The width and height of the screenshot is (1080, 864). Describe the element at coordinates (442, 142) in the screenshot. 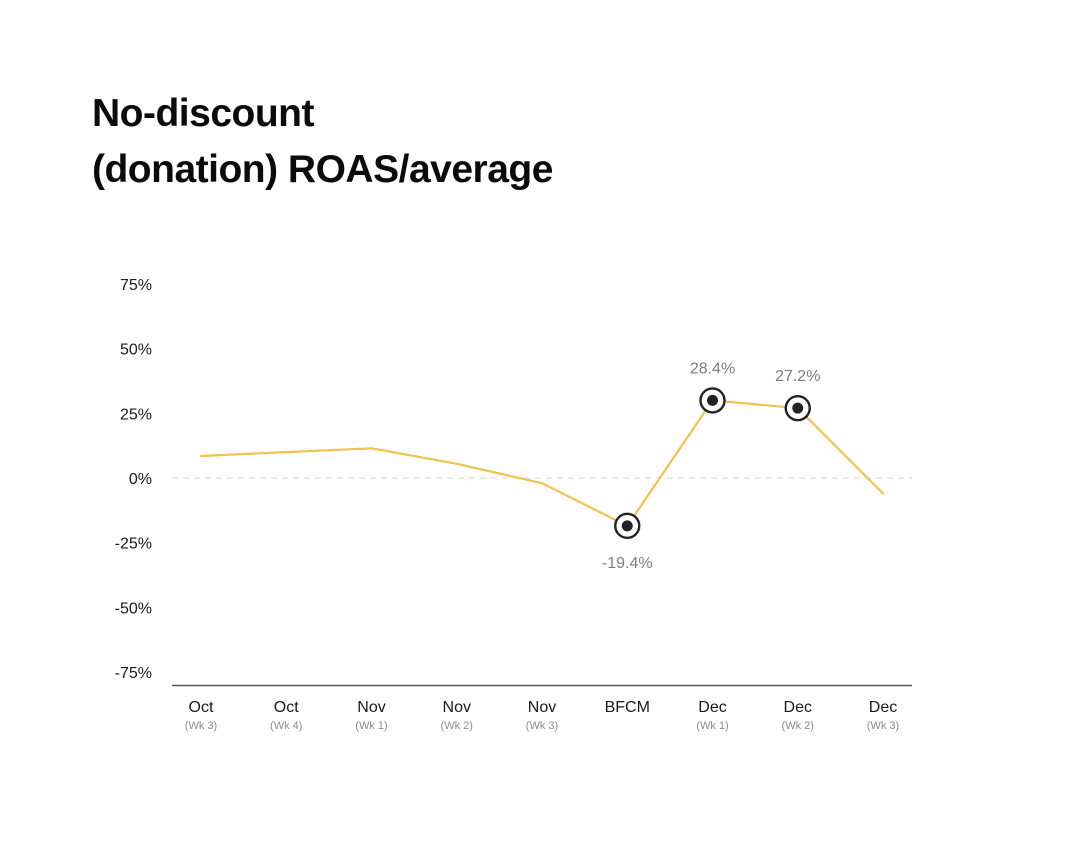

I see `chart-title: No-discount (donation) ROAS/average` at that location.